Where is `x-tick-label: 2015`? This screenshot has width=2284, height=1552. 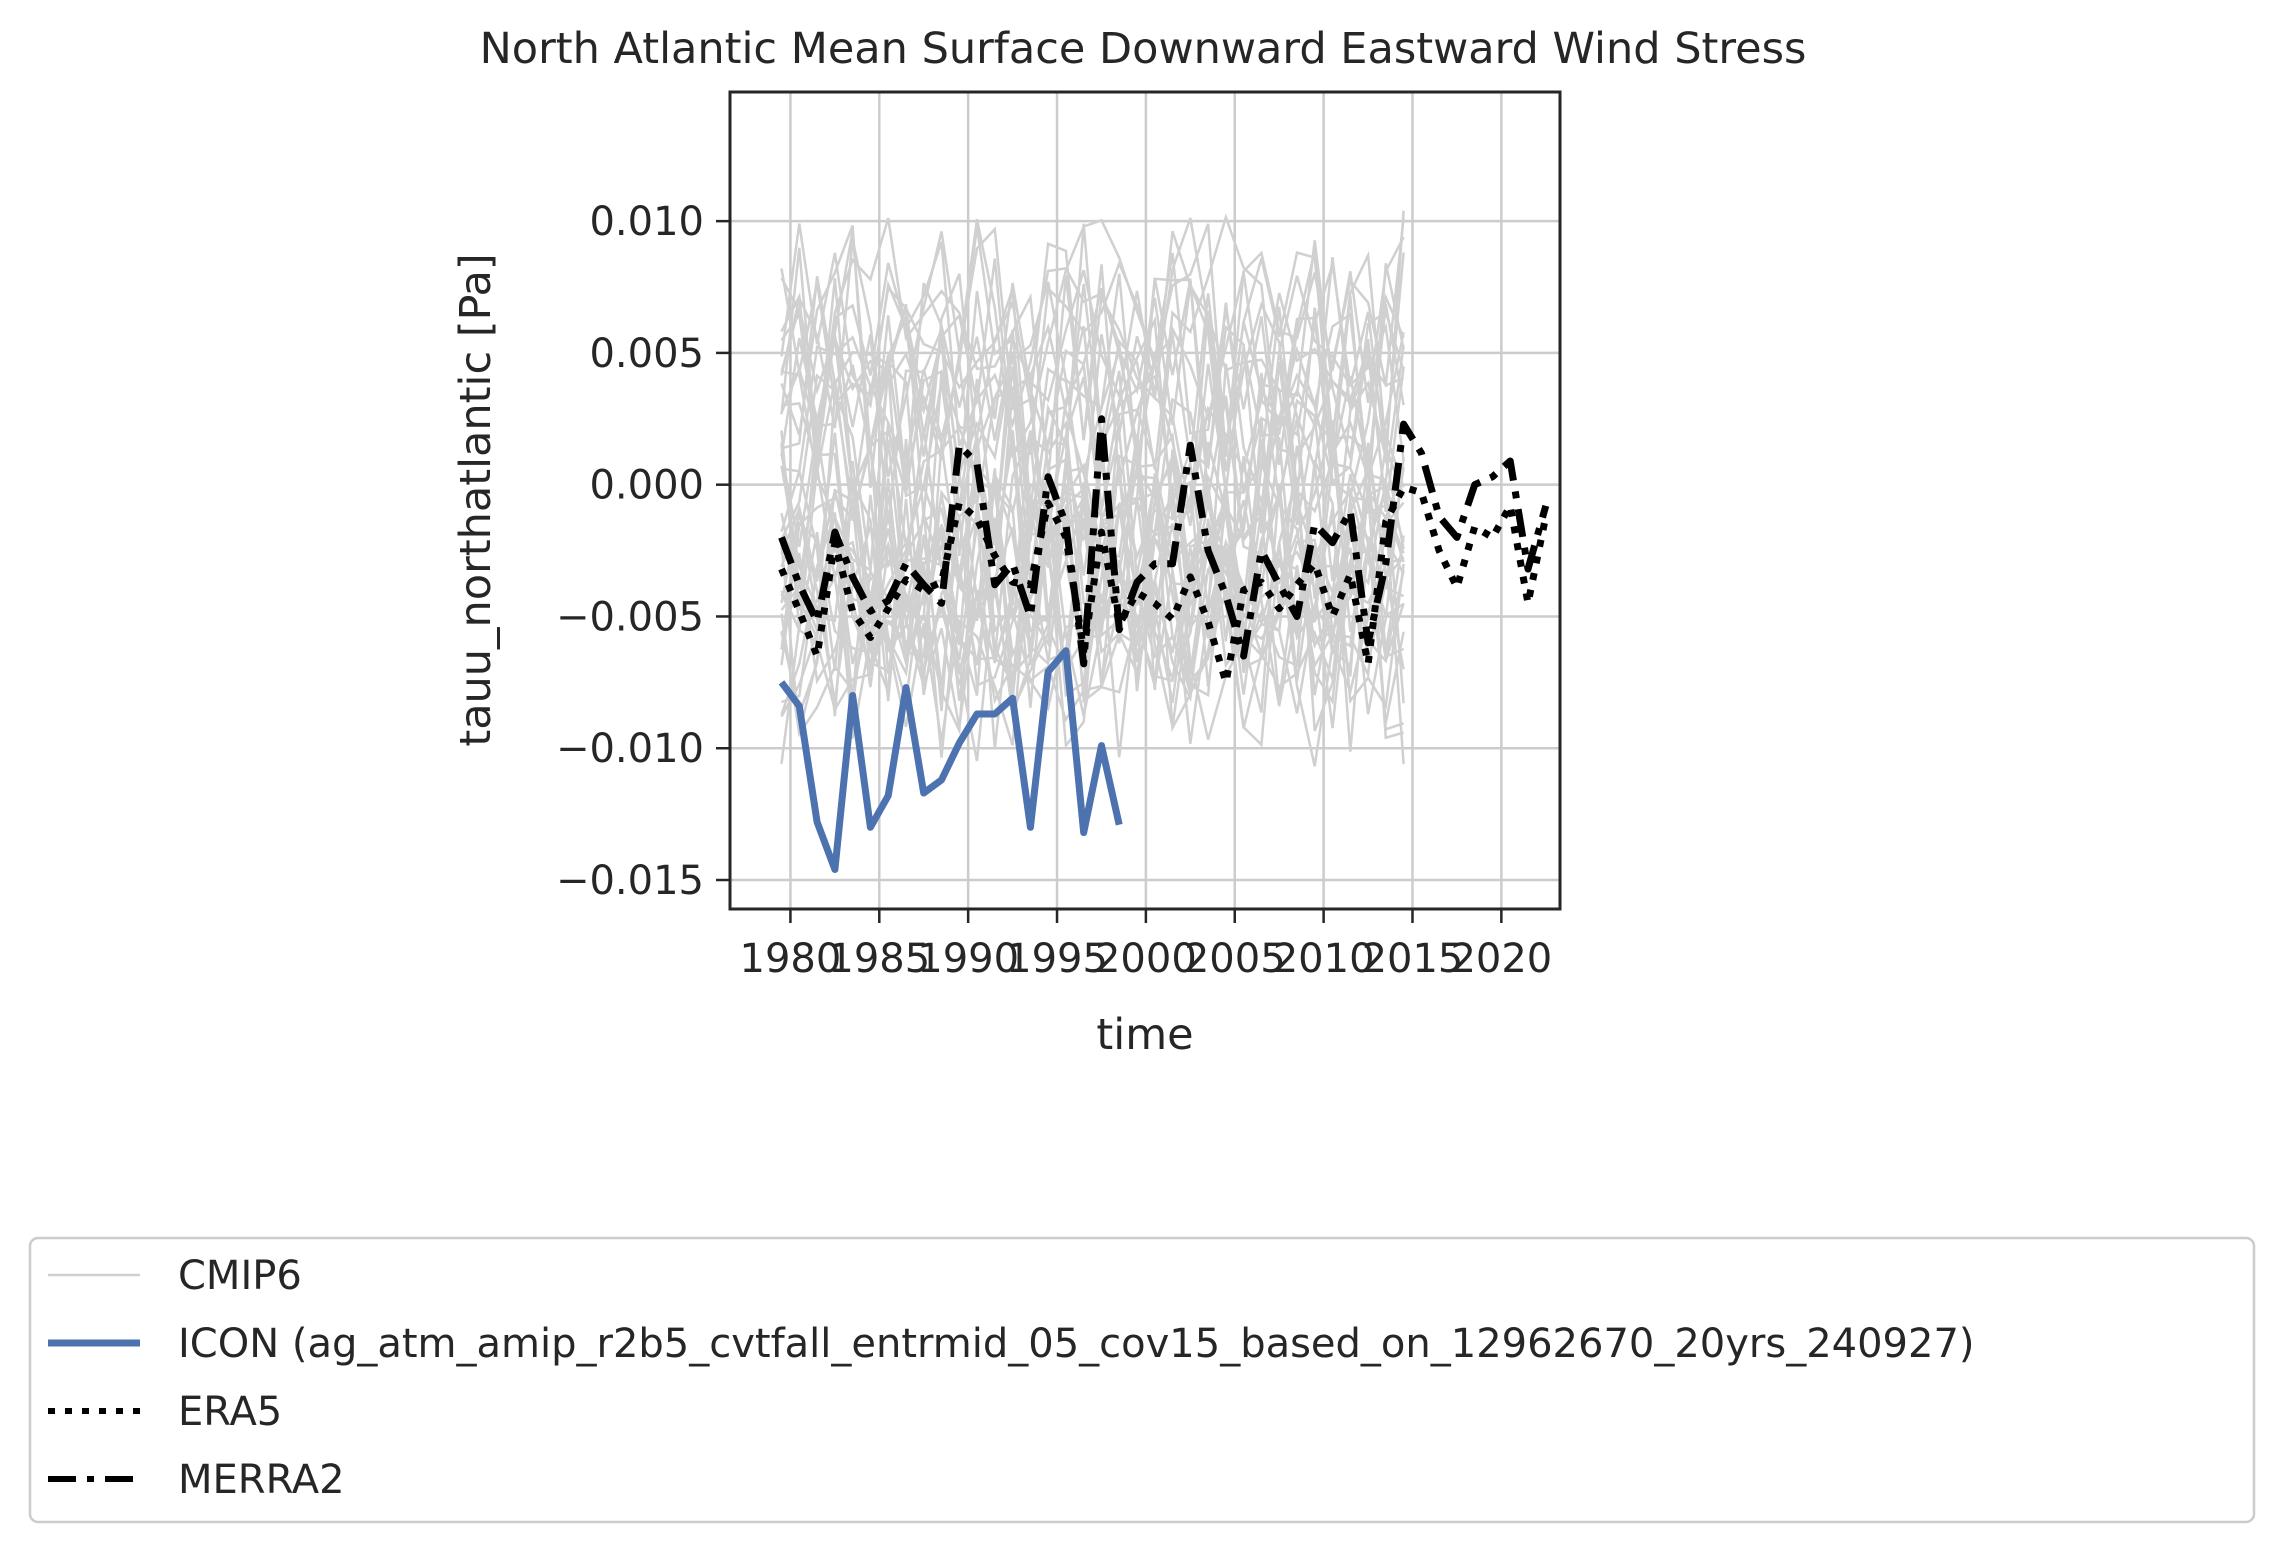
x-tick-label: 2015 is located at coordinates (1413, 959).